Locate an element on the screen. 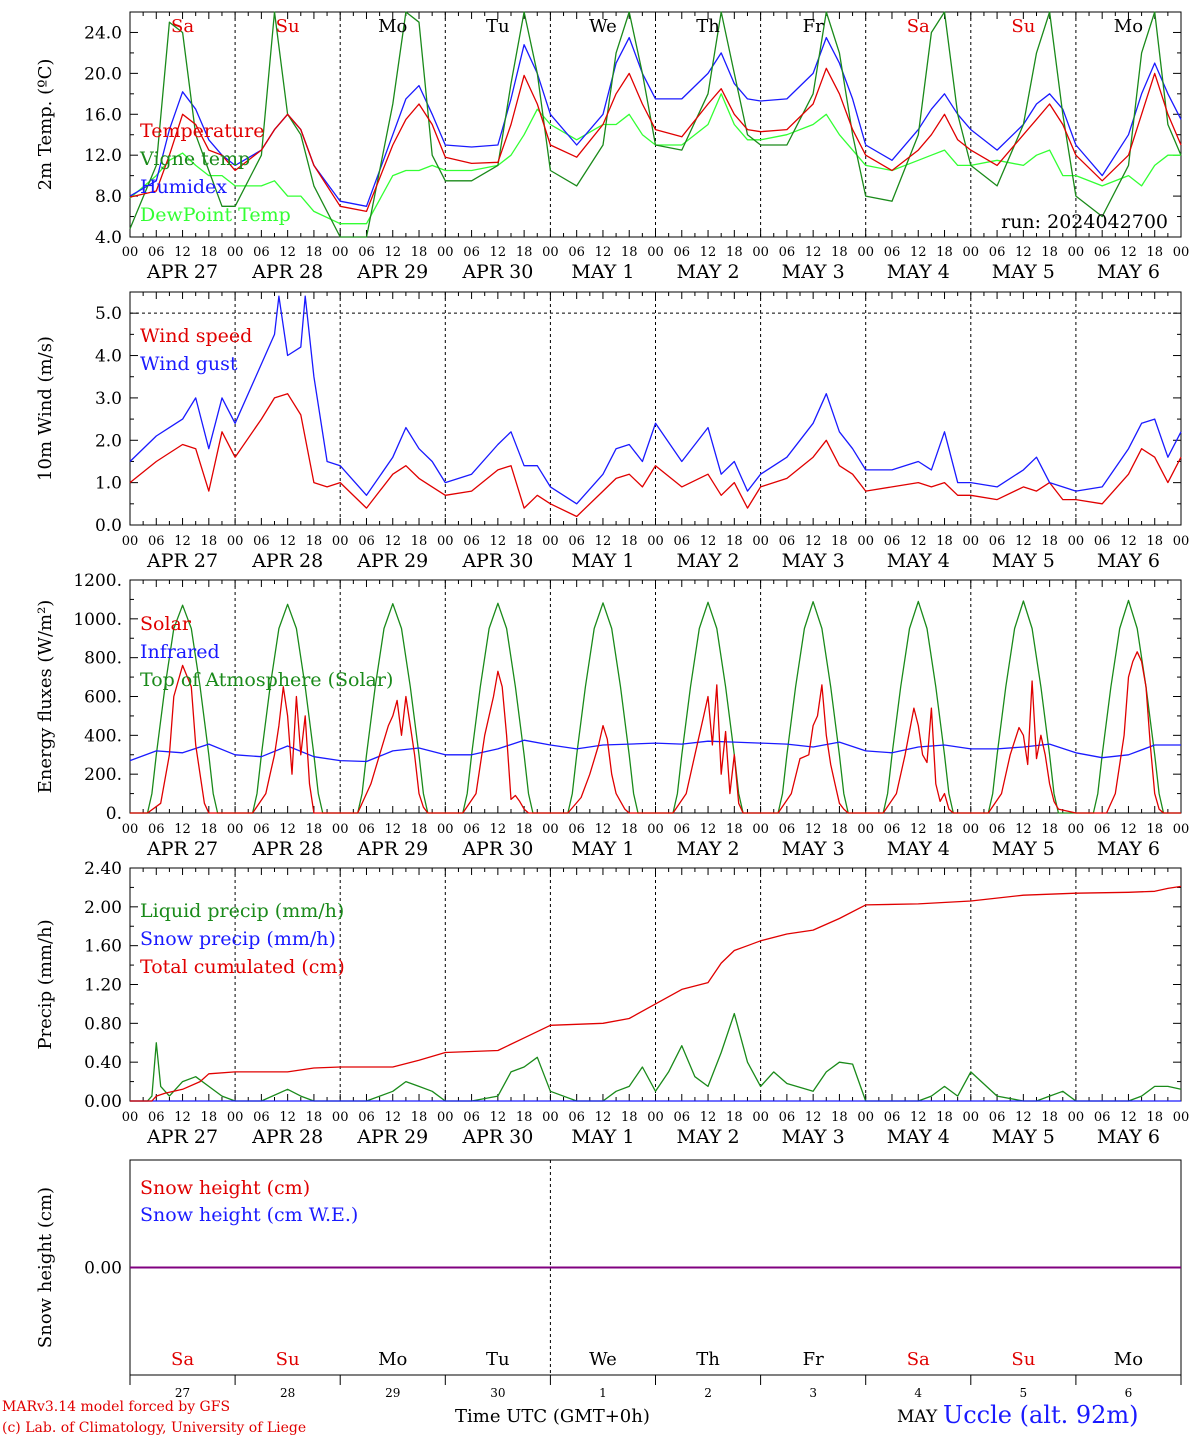 The image size is (1194, 1440). date-label: APR 29 is located at coordinates (392, 561).